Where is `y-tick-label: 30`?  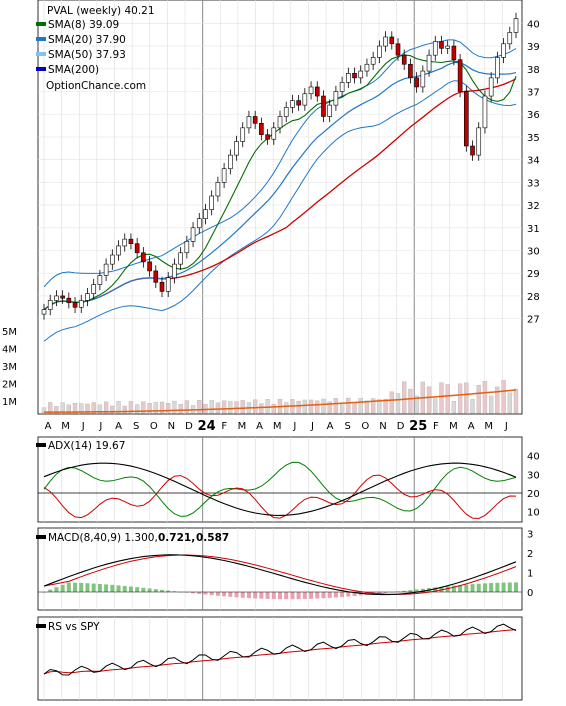 y-tick-label: 30 is located at coordinates (533, 252).